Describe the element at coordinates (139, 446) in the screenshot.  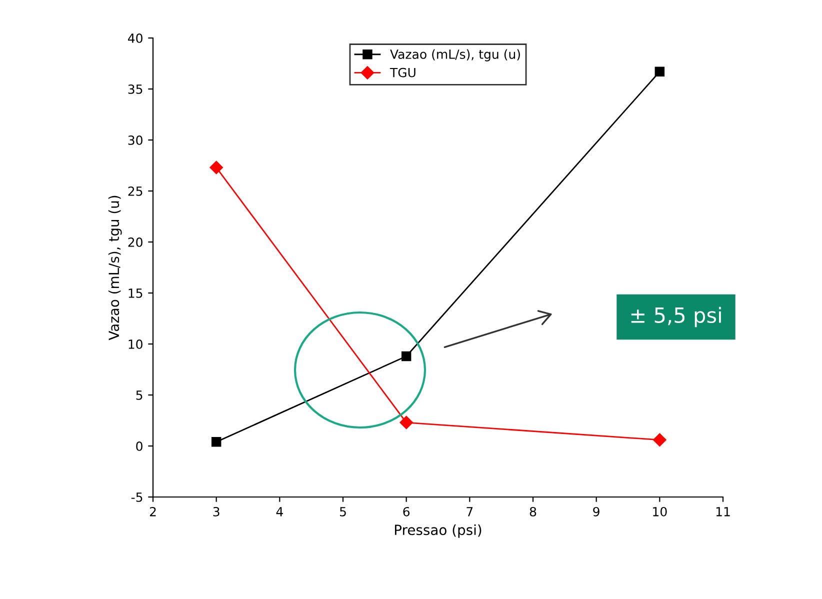
I see `y-tick-label: 0` at that location.